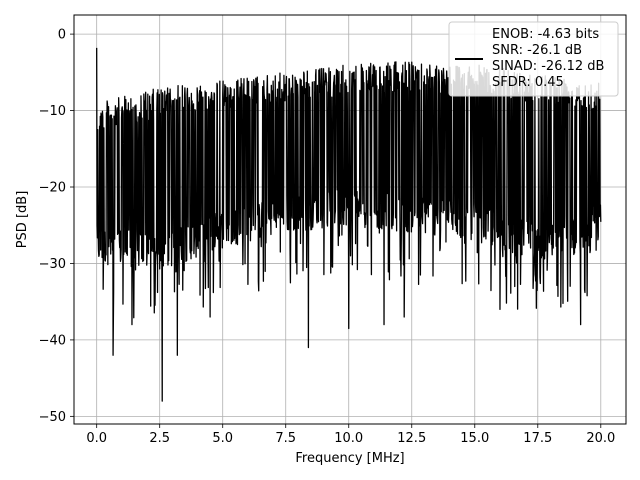 This screenshot has width=640, height=480. I want to click on legend-entry-line: SNR: -26.1 dB, so click(537, 50).